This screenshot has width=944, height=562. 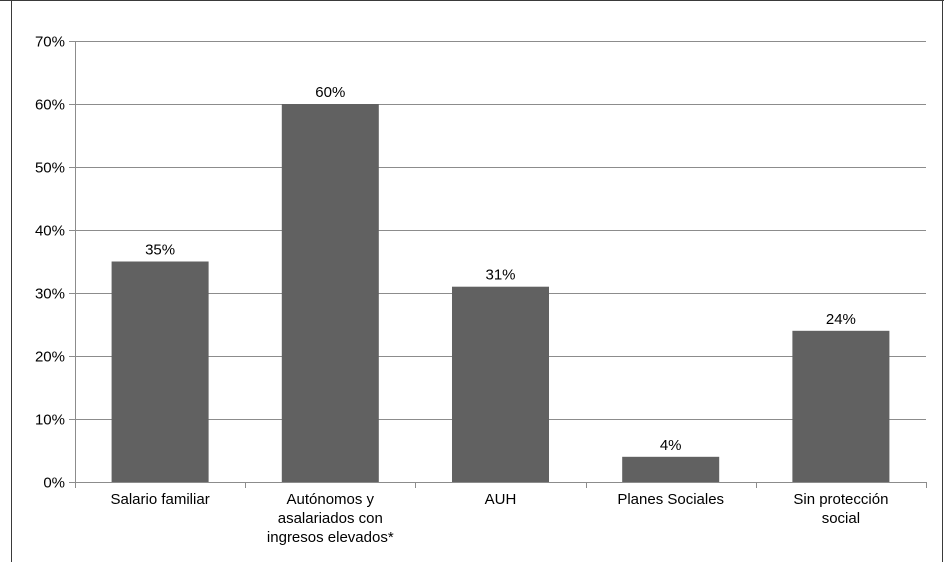 What do you see at coordinates (50, 168) in the screenshot?
I see `y-tick-label: 50%` at bounding box center [50, 168].